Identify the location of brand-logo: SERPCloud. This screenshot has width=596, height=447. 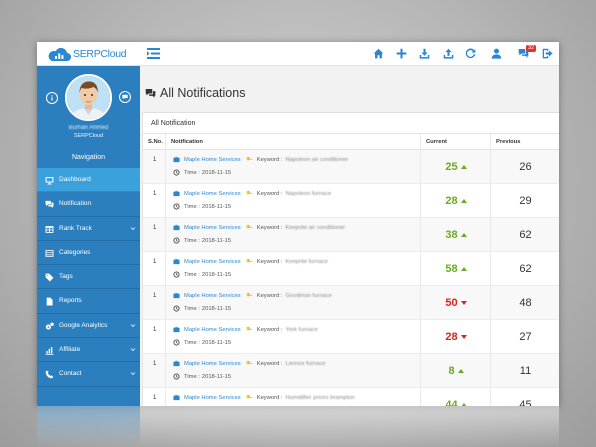
(88, 54).